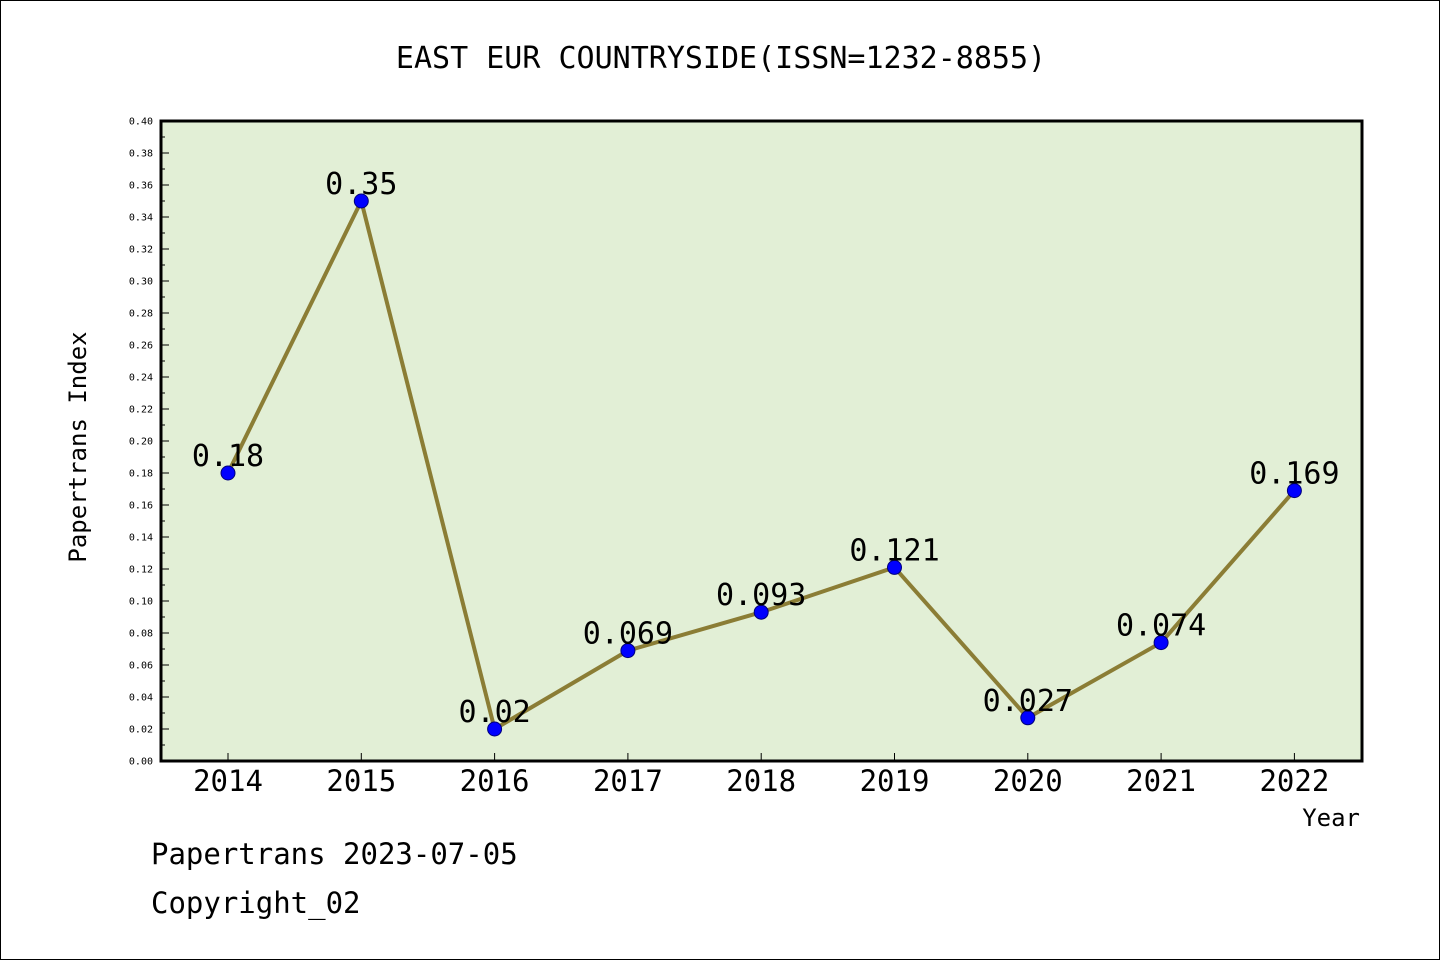  I want to click on y-tick-label: 0.24, so click(141, 378).